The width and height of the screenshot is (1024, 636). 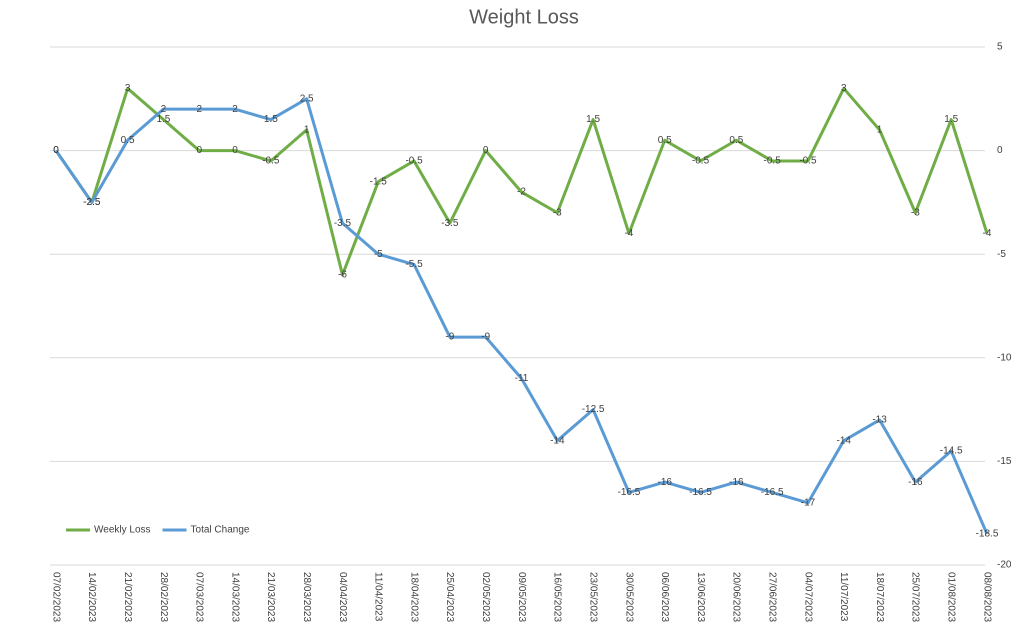 What do you see at coordinates (807, 597) in the screenshot?
I see `x-tick-label: 04/07/2023` at bounding box center [807, 597].